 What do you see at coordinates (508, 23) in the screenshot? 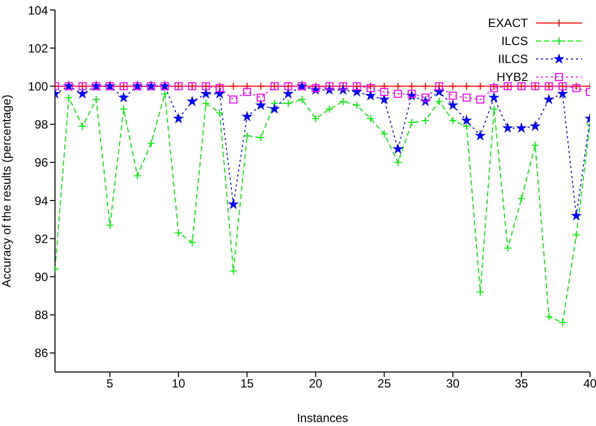
I see `legend-label: EXACT` at bounding box center [508, 23].